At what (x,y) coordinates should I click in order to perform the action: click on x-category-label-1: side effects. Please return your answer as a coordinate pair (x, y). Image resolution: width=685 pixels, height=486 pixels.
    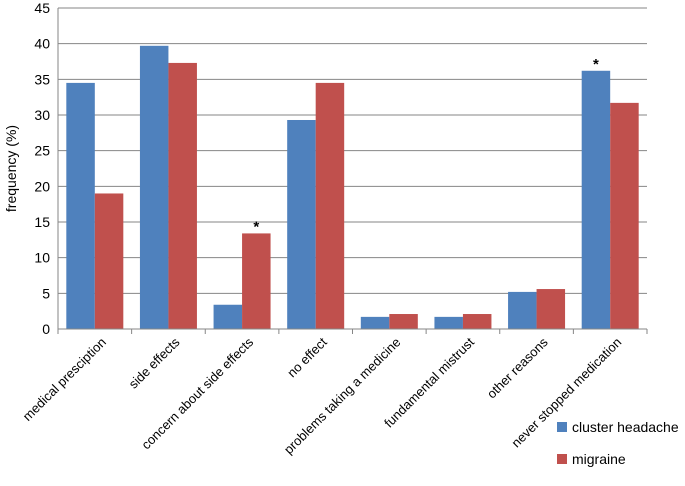
    Looking at the image, I should click on (154, 362).